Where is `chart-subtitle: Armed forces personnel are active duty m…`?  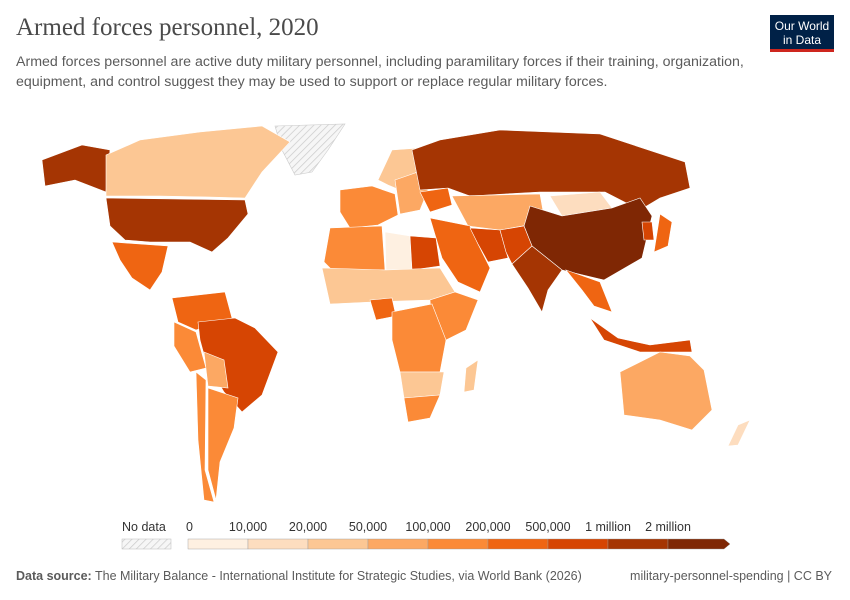 chart-subtitle: Armed forces personnel are active duty m… is located at coordinates (380, 72).